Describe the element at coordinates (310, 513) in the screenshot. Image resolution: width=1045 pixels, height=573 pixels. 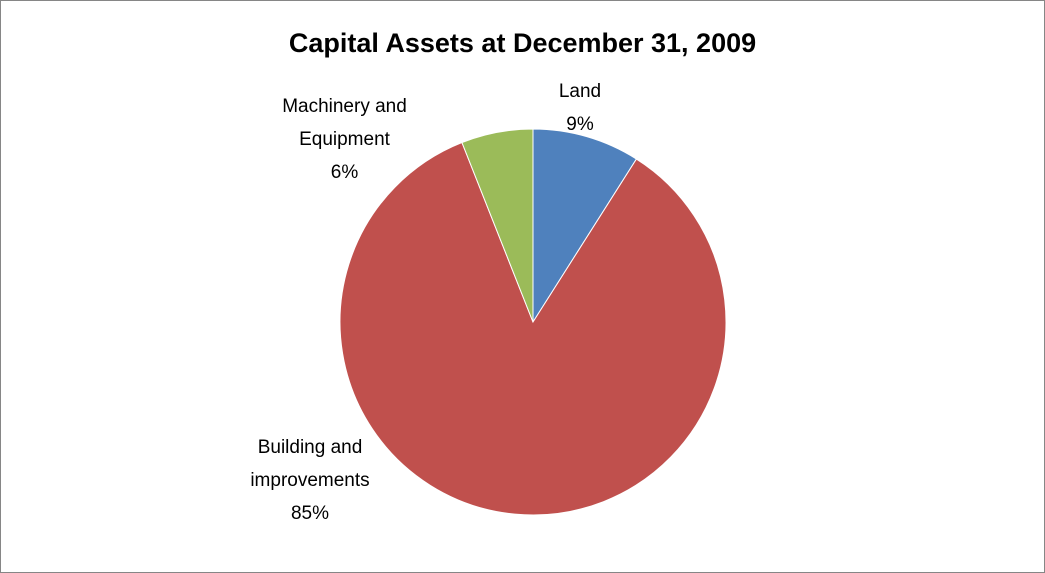
I see `value-label: 85%` at that location.